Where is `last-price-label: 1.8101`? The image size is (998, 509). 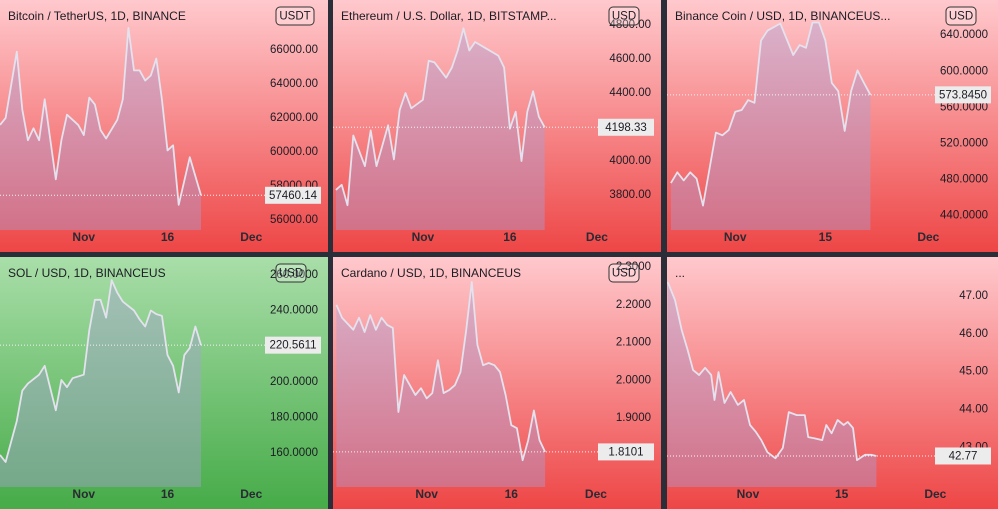
last-price-label: 1.8101 is located at coordinates (625, 452).